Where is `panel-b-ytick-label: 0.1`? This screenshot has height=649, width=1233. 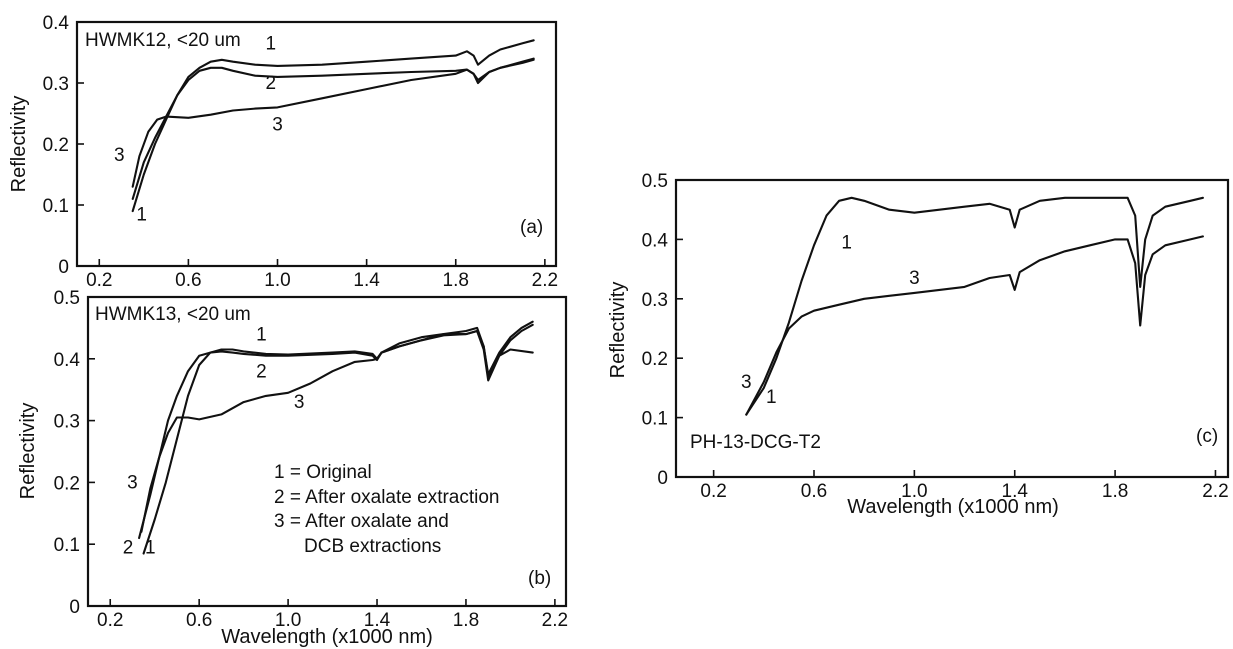
panel-b-ytick-label: 0.1 is located at coordinates (67, 545).